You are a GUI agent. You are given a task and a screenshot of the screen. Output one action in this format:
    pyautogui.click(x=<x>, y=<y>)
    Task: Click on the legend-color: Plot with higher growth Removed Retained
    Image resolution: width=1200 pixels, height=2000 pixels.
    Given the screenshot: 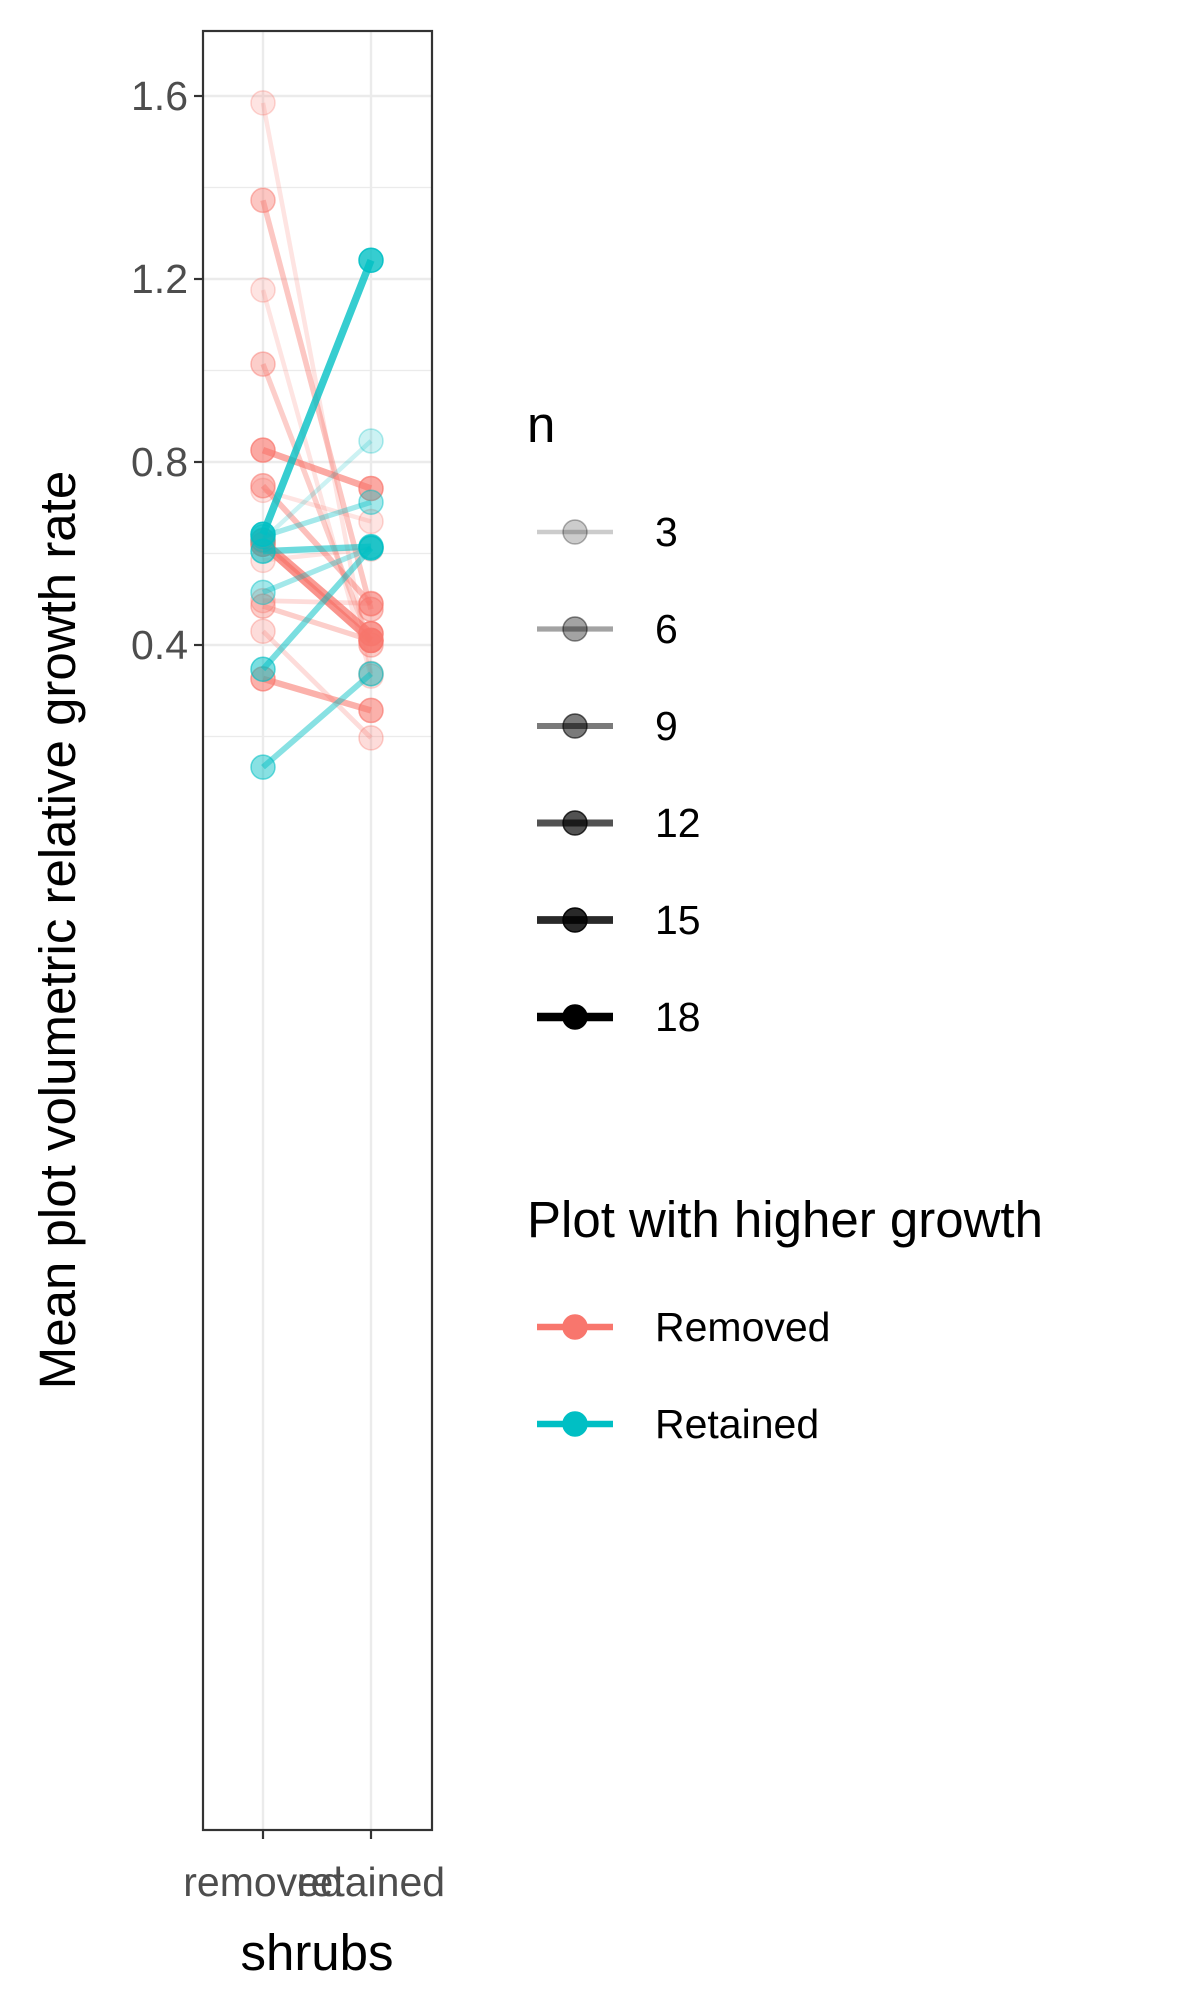 What is the action you would take?
    pyautogui.click(x=785, y=1319)
    